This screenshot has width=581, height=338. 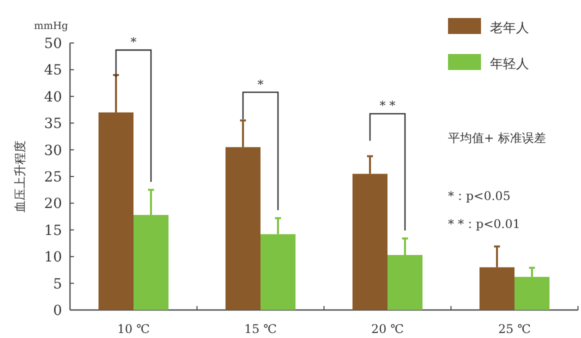 What do you see at coordinates (509, 64) in the screenshot?
I see `legend-label: 年轻人` at bounding box center [509, 64].